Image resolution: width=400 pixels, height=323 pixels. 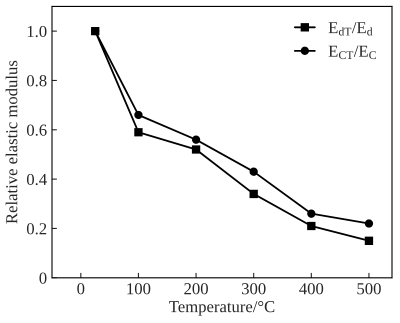 What do you see at coordinates (352, 53) in the screenshot?
I see `legend-label: E$_{CT}$/E$_{C}$` at bounding box center [352, 53].